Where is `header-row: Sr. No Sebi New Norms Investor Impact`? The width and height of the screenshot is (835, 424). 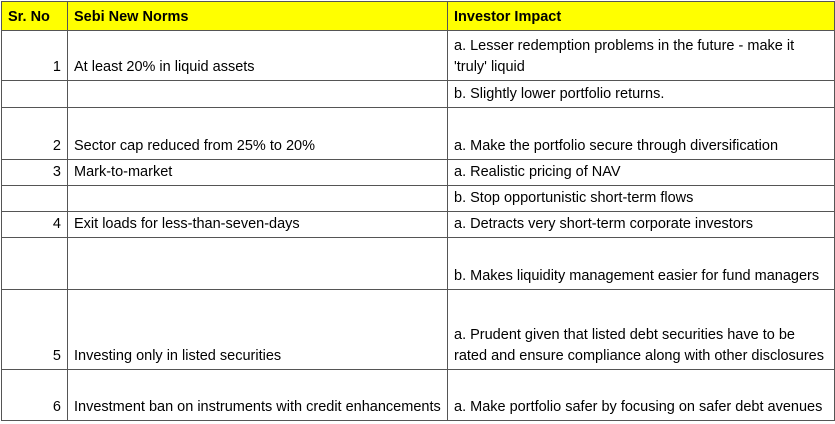 header-row: Sr. No Sebi New Norms Investor Impact is located at coordinates (418, 16).